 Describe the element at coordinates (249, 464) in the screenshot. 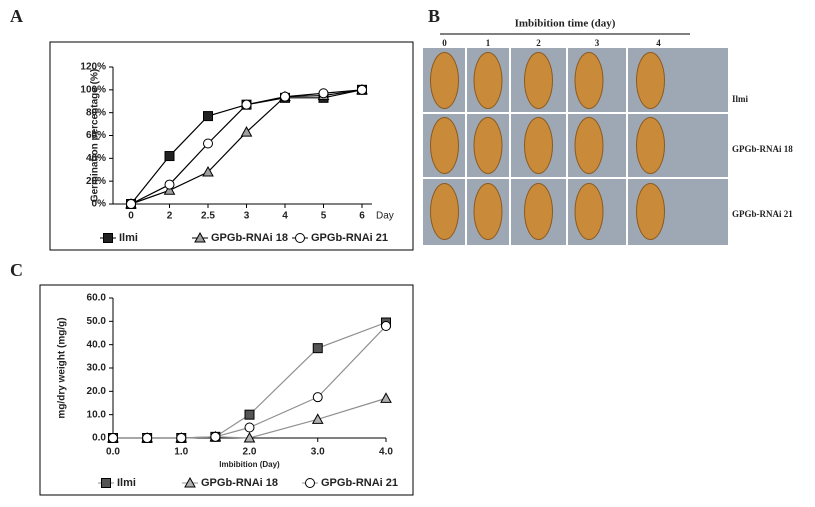

I see `x-axis-label: Imbibition (Day)` at that location.